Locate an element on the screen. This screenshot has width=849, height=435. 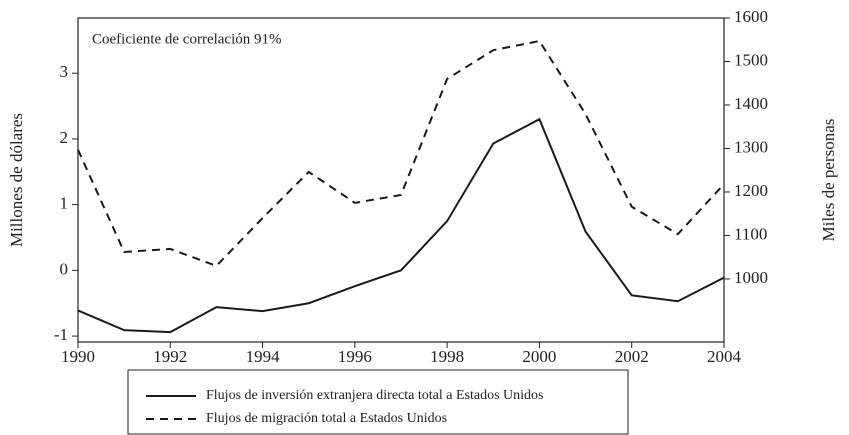
y2-tick-label: 1200 is located at coordinates (751, 190).